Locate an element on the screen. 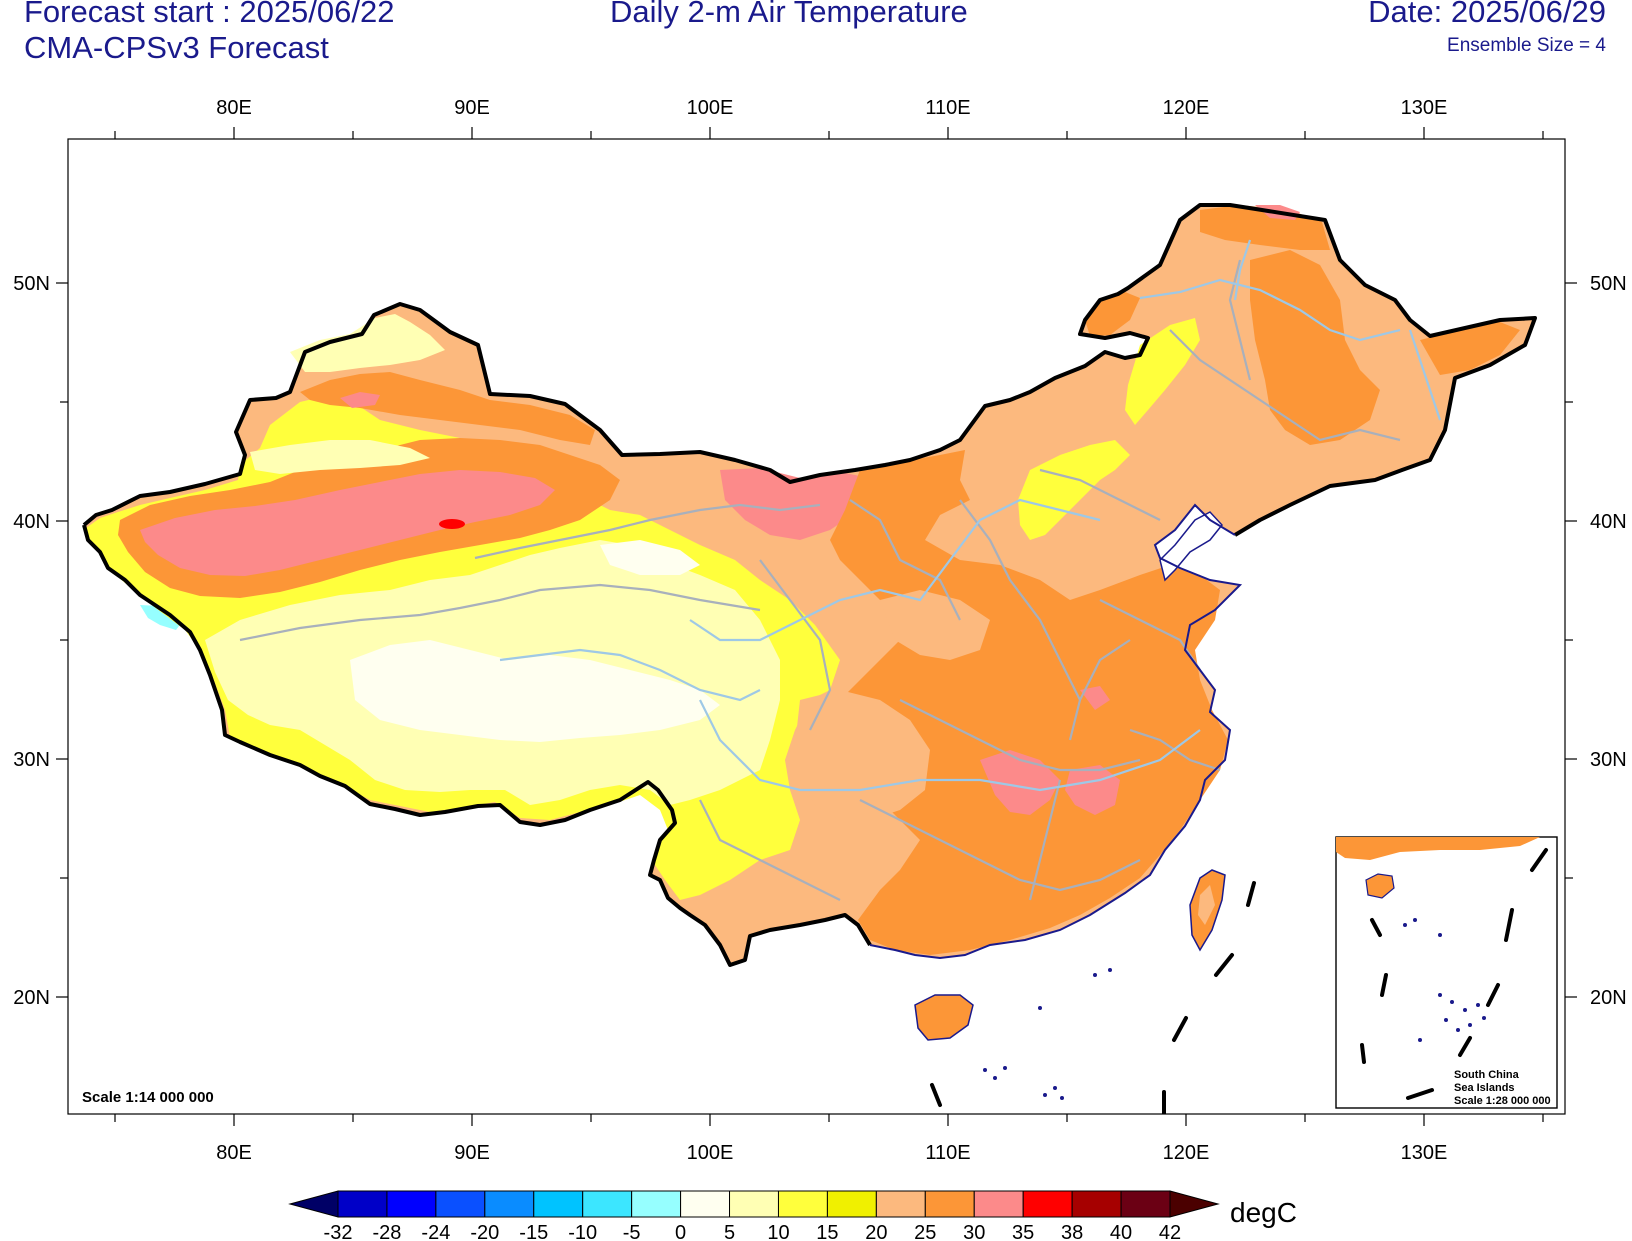 This screenshot has height=1241, width=1632. hexi-hot is located at coordinates (795, 504).